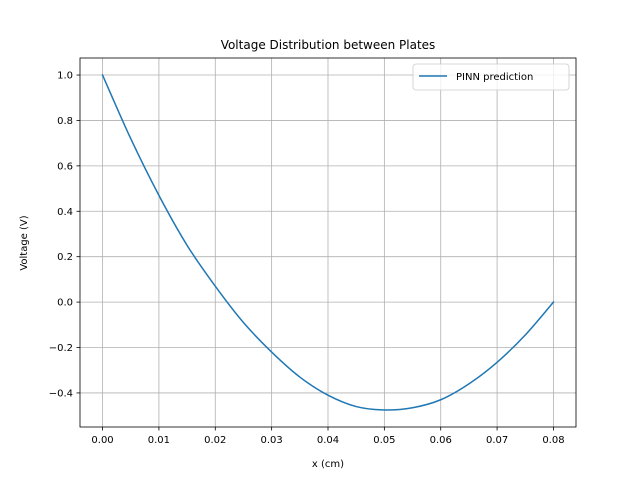 The height and width of the screenshot is (480, 640). I want to click on y-tick-label: 0.8, so click(65, 121).